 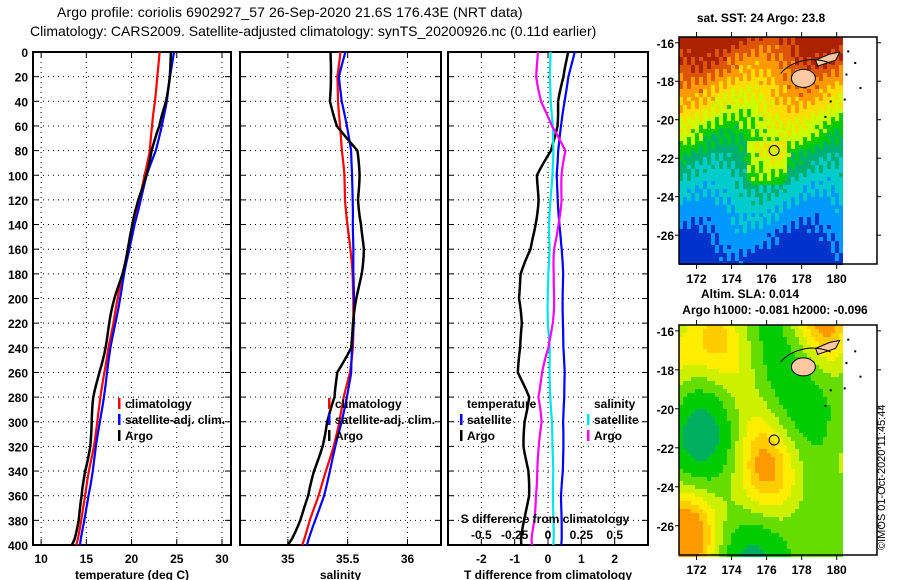 I want to click on map-y-tick-label: -18, so click(x=666, y=82).